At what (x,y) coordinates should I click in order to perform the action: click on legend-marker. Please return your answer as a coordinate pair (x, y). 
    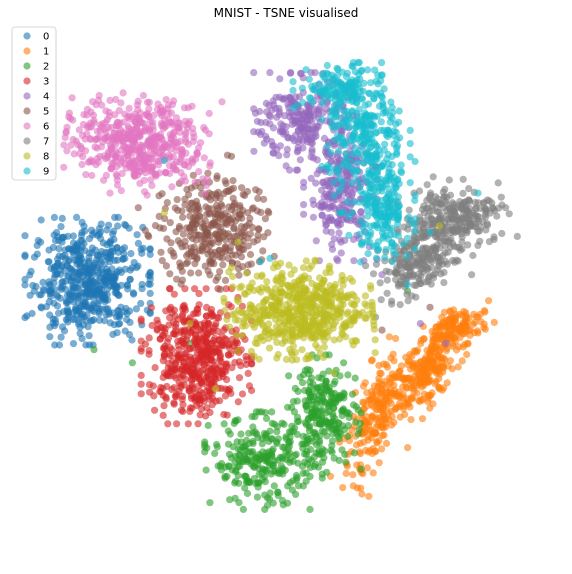
    Looking at the image, I should click on (27, 96).